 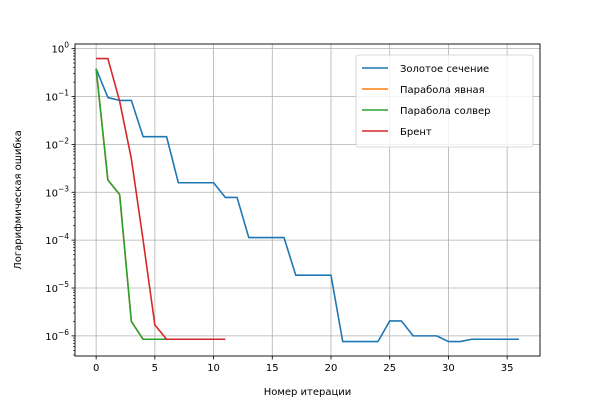 What do you see at coordinates (57, 191) in the screenshot?
I see `y-tick-label: 10⁻³` at bounding box center [57, 191].